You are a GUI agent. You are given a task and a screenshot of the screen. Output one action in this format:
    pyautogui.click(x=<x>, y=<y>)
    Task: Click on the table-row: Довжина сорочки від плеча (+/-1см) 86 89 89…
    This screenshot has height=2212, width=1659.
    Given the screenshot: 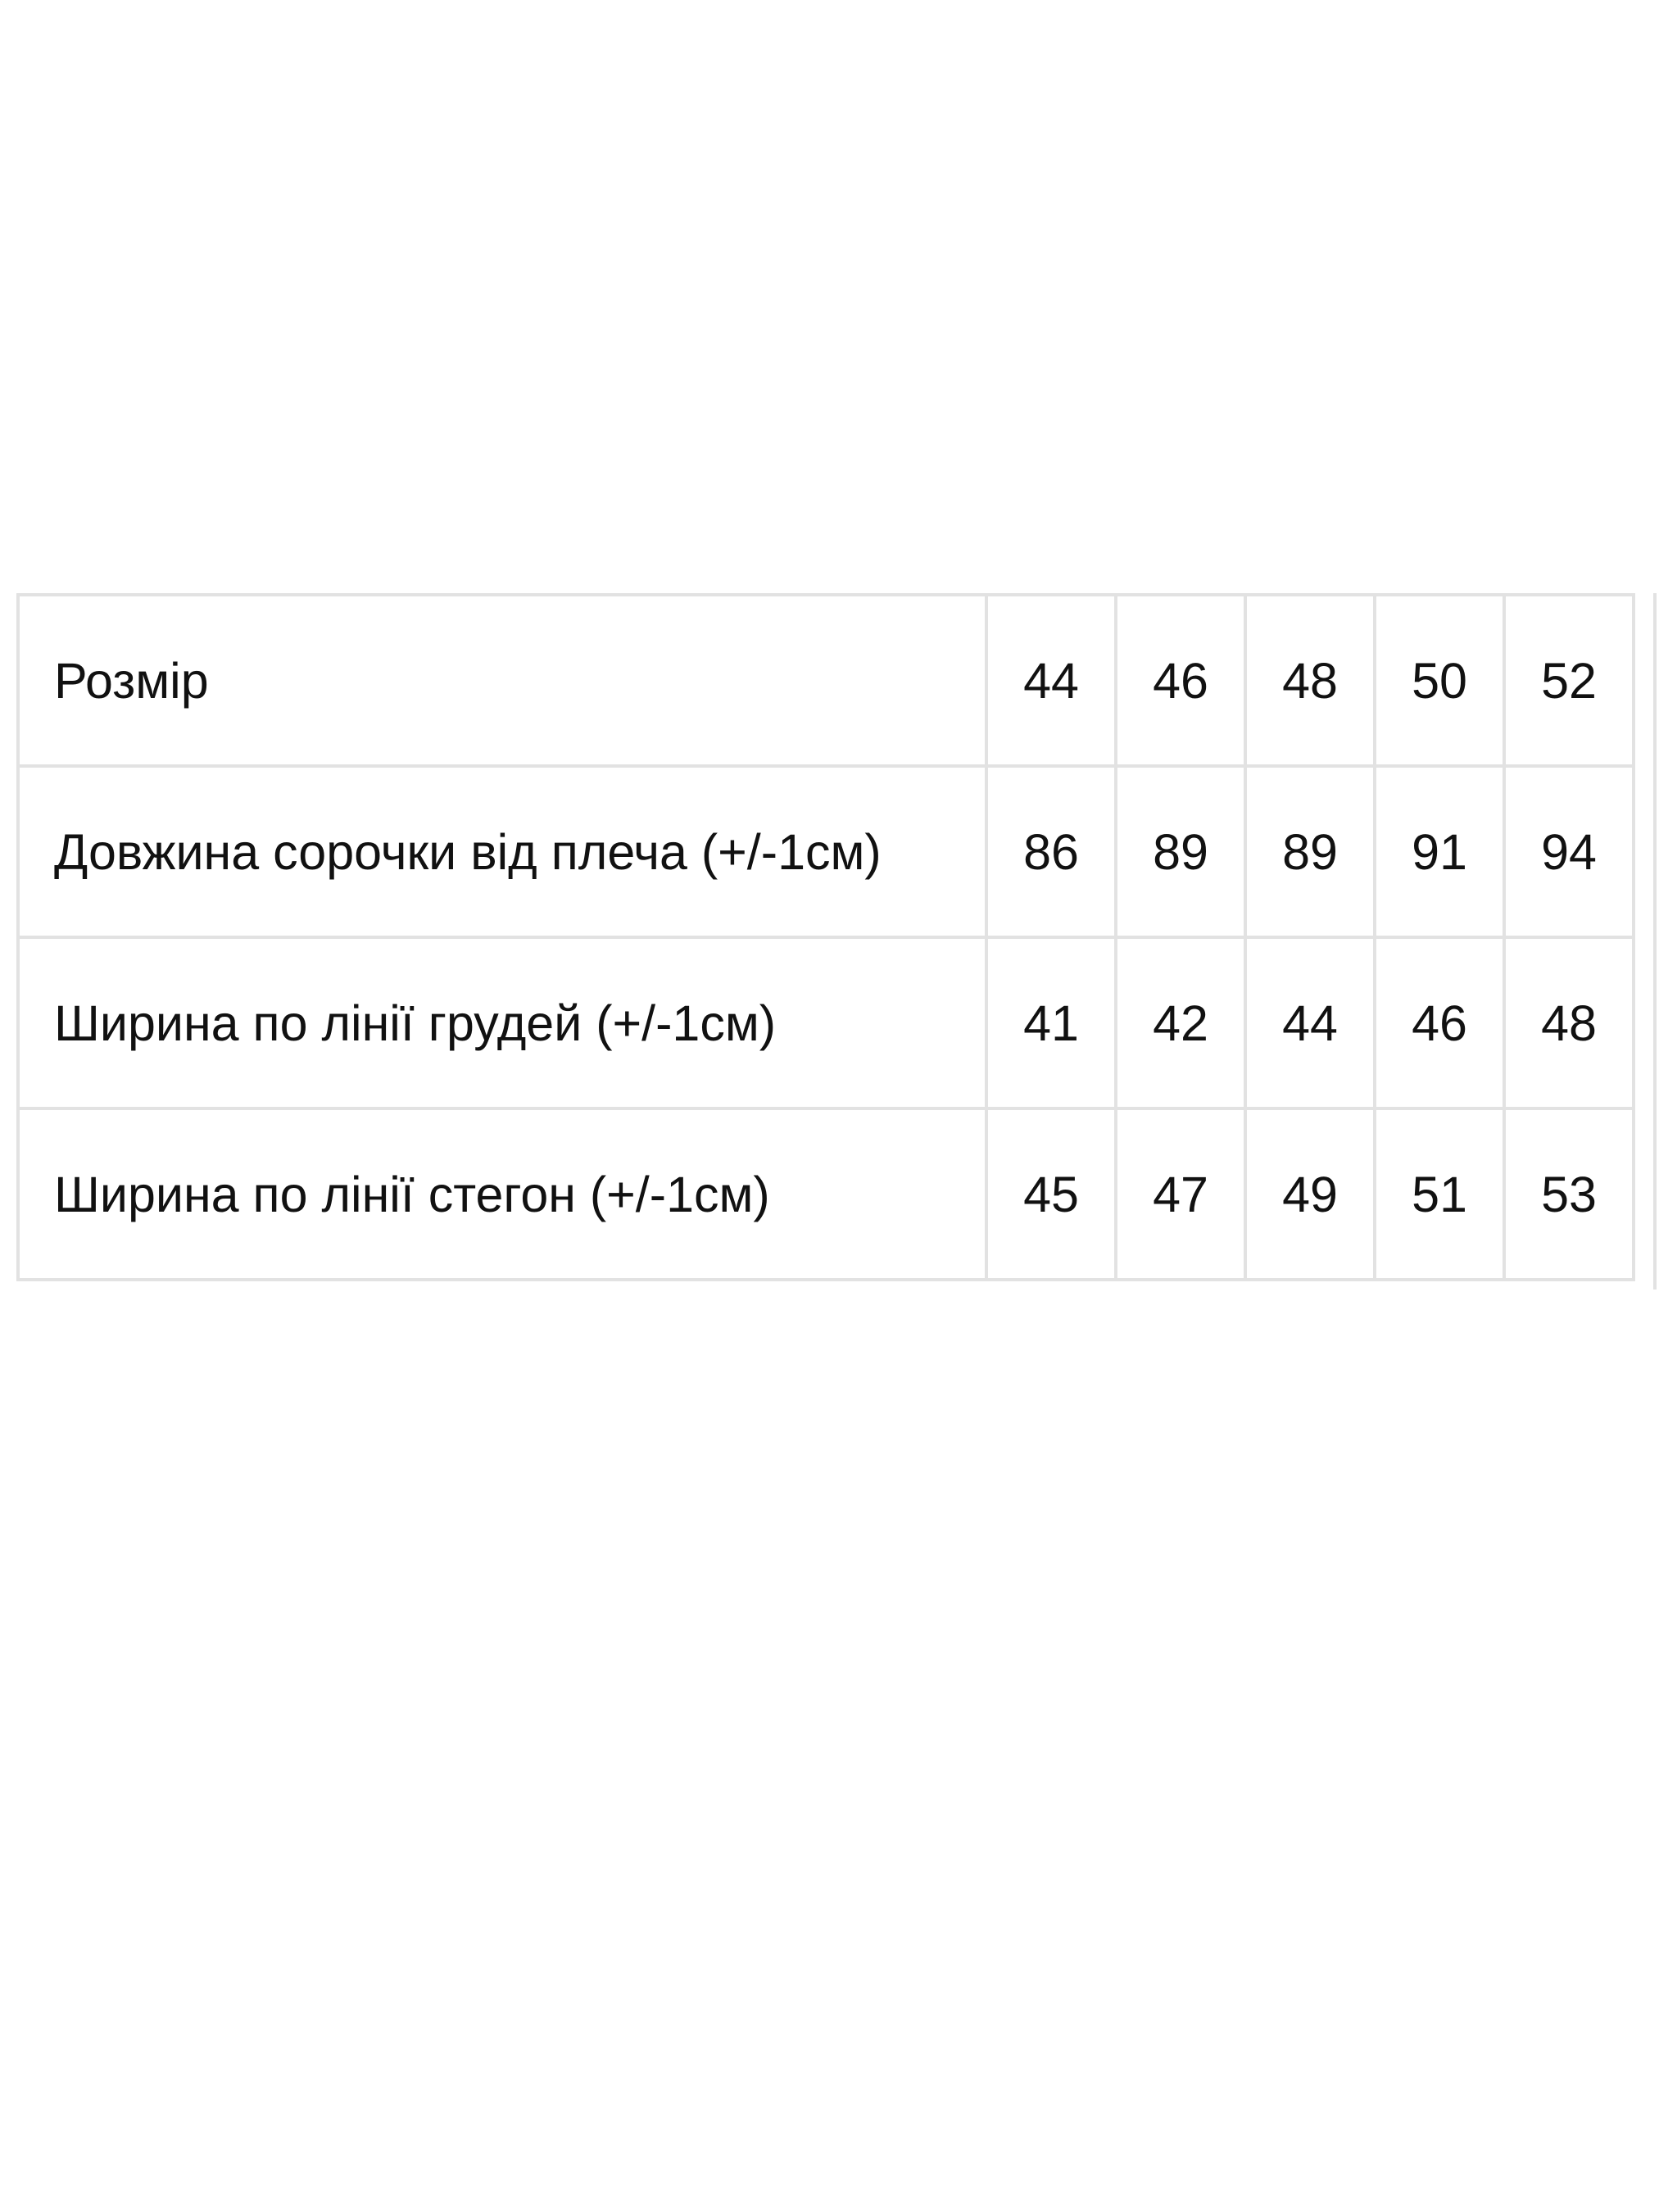 What is the action you would take?
    pyautogui.click(x=825, y=851)
    